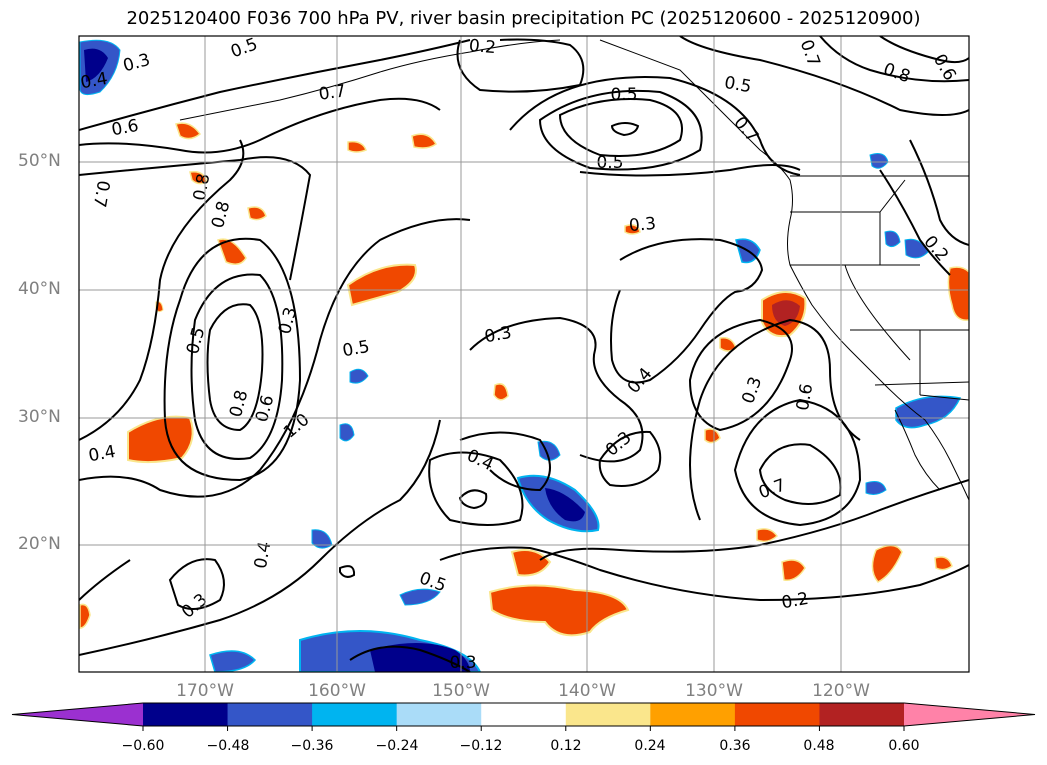  Describe the element at coordinates (205, 691) in the screenshot. I see `lon-label-170w: 170°W` at that location.